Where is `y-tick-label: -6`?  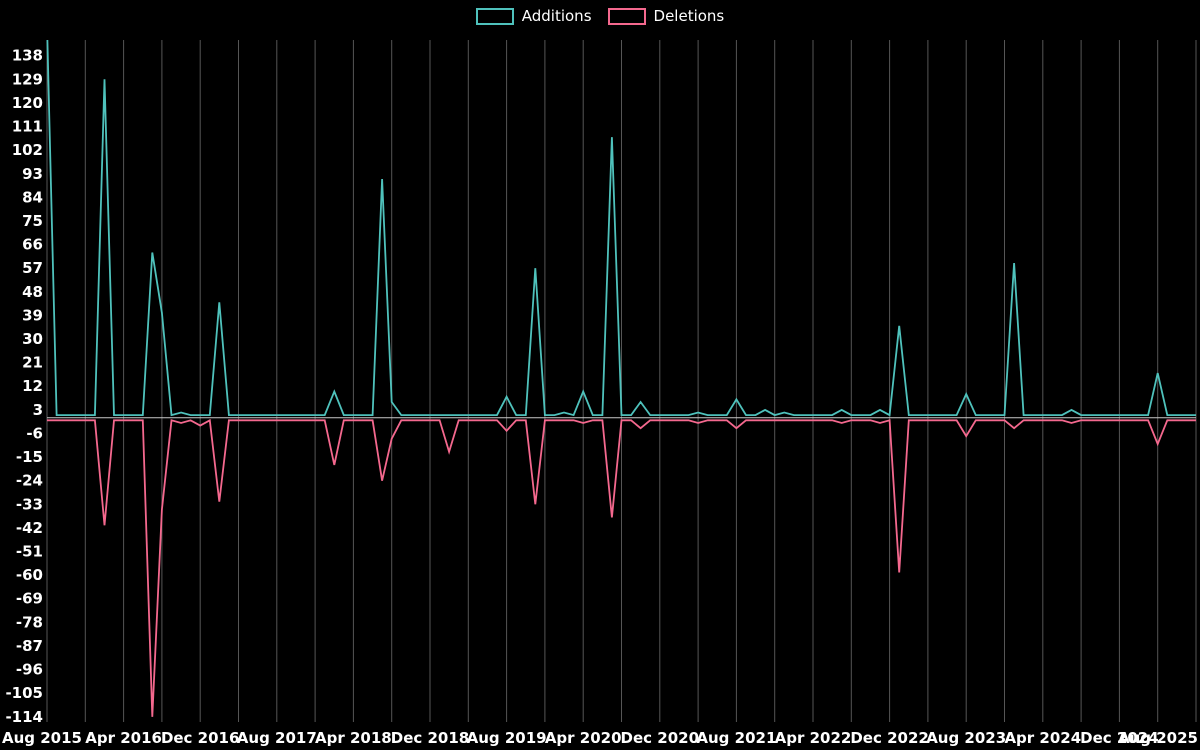 y-tick-label: -6 is located at coordinates (34, 434).